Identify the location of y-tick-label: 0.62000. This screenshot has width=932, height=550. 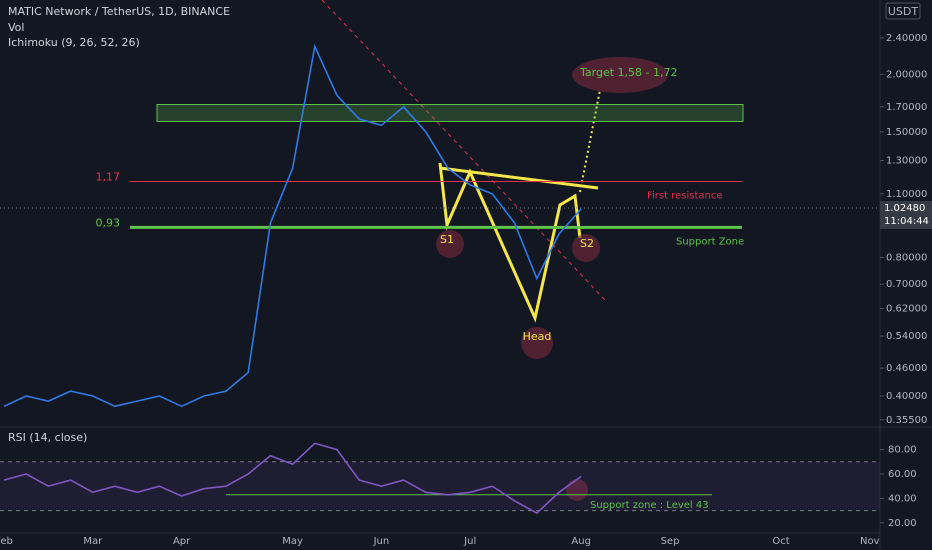
(906, 308).